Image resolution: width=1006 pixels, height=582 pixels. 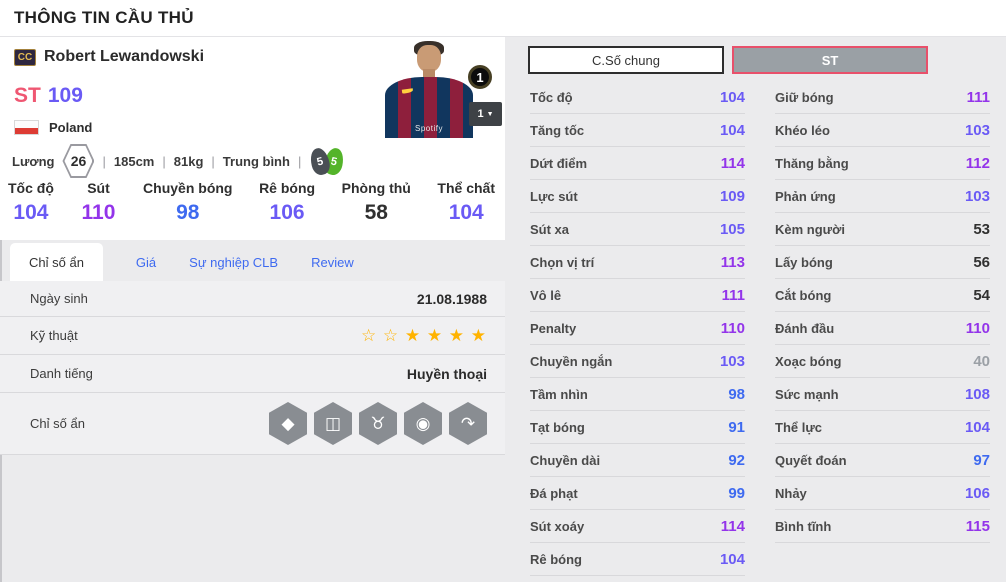 I want to click on stat-row: Nhảy 106, so click(x=882, y=493).